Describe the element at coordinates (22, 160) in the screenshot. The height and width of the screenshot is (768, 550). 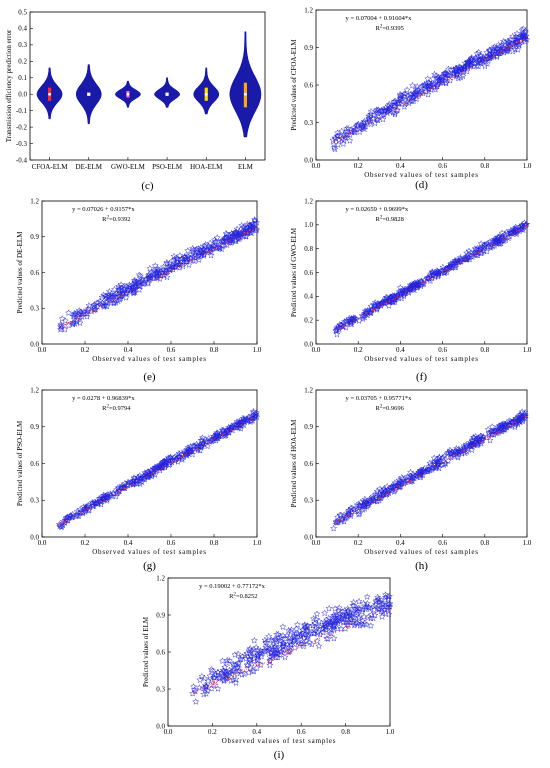
I see `y-tick-label: -0.4` at that location.